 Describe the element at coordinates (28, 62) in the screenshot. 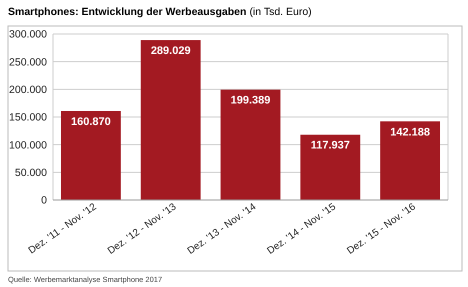

I see `y-tick-label: 250.000` at that location.